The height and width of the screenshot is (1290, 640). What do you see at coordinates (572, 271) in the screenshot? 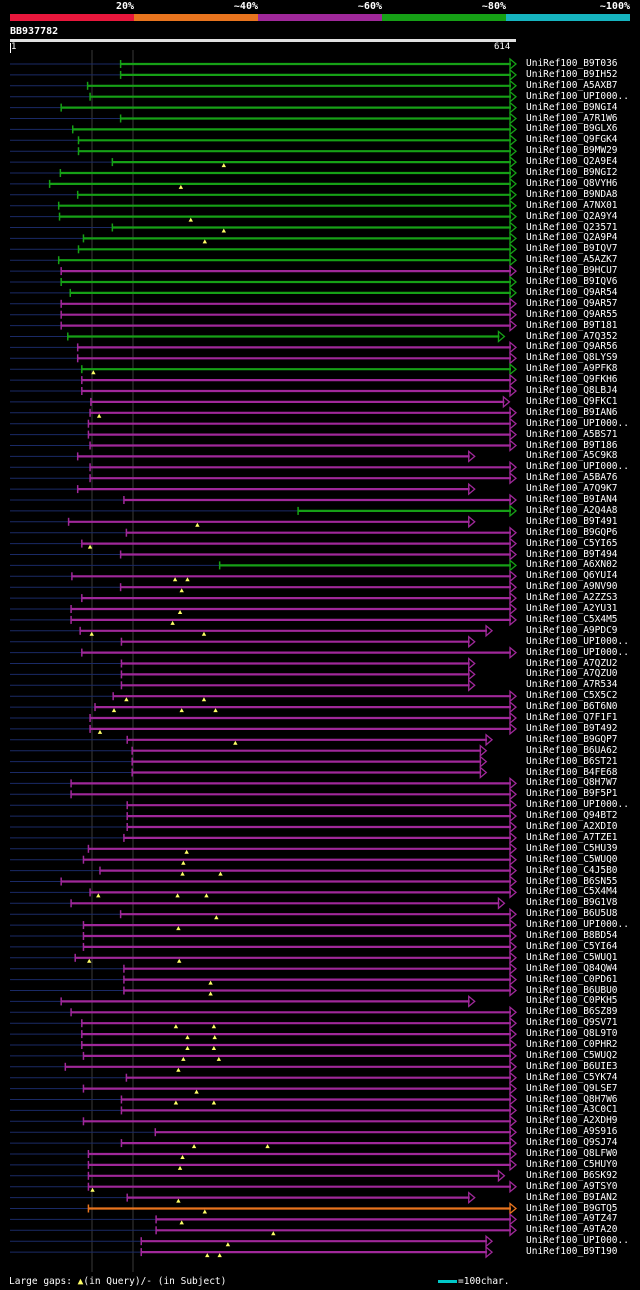
I see `hit-label: UniRef100_B9HCU7` at bounding box center [572, 271].